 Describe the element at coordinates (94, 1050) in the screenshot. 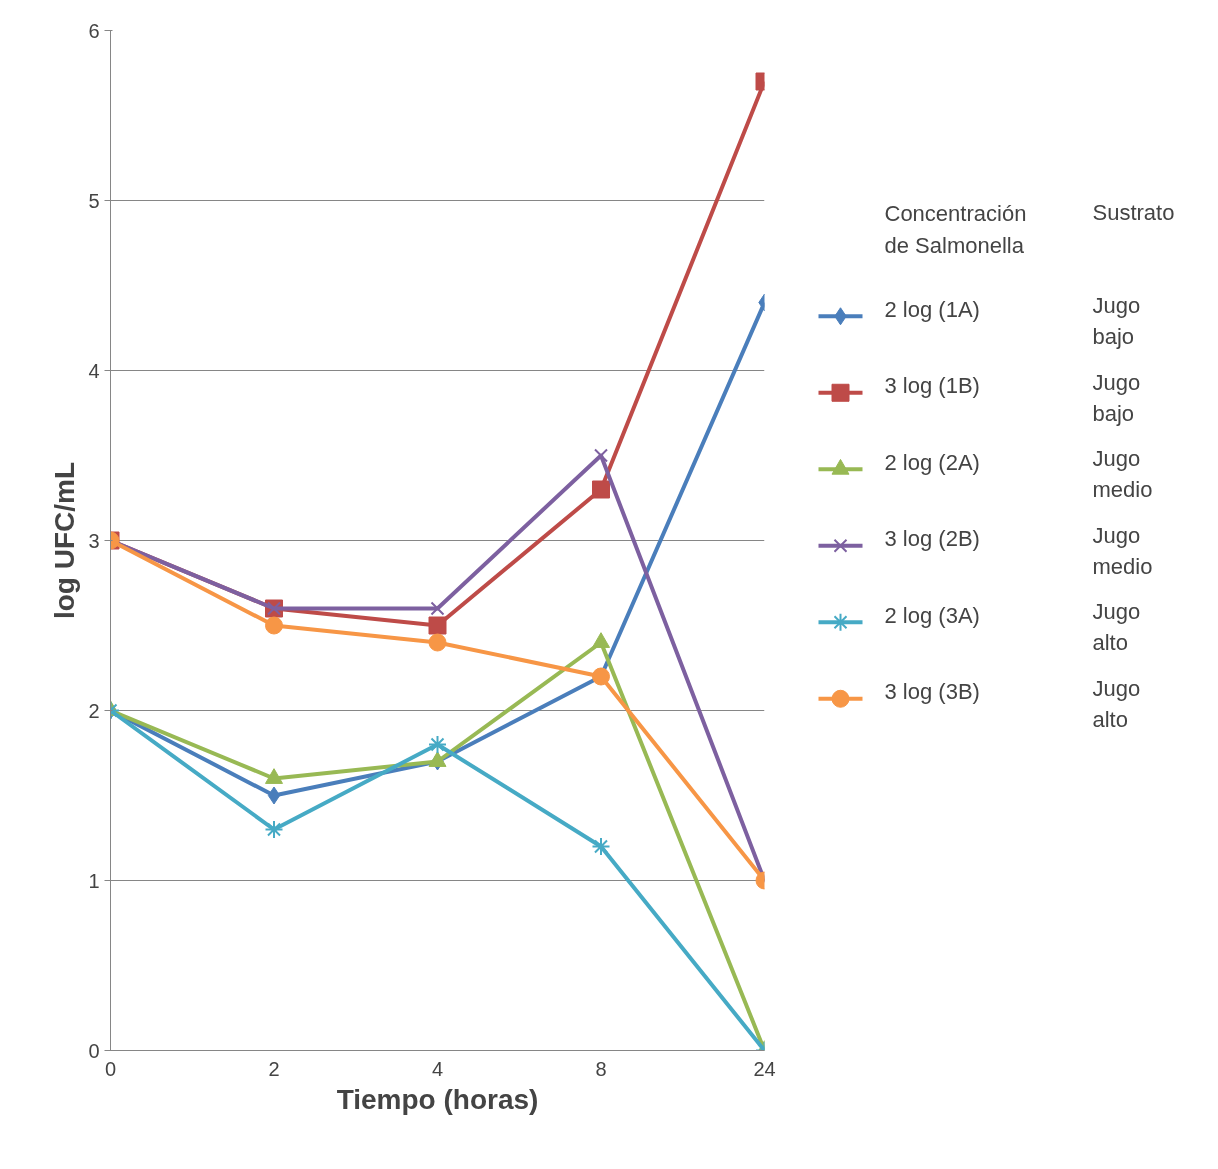

I see `y-tick-label: 0` at that location.